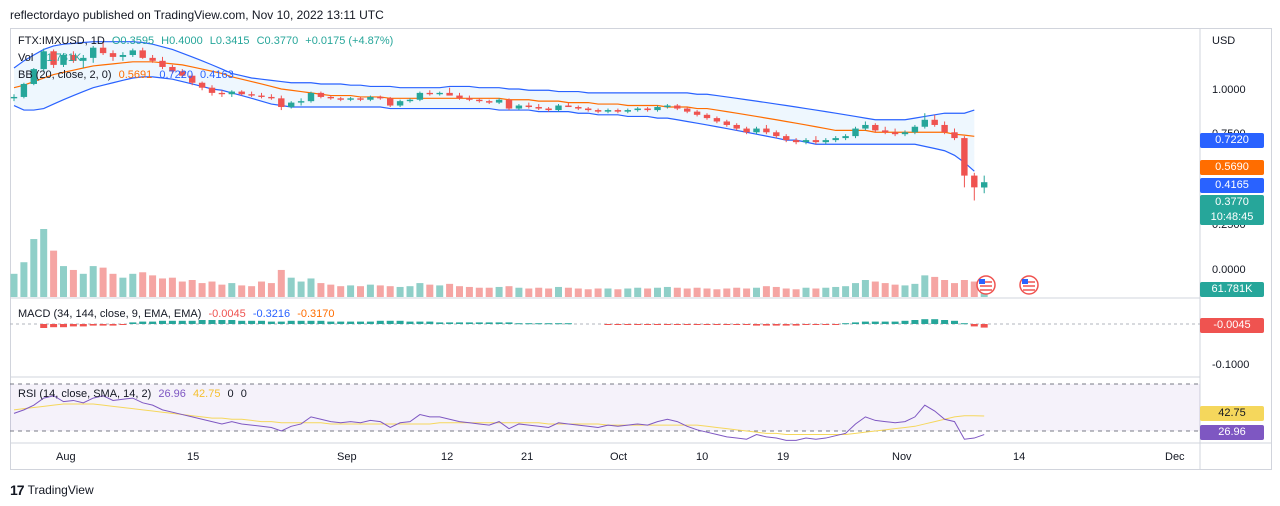 The image size is (1280, 506). What do you see at coordinates (229, 41) in the screenshot?
I see `low-value: L0.3415` at bounding box center [229, 41].